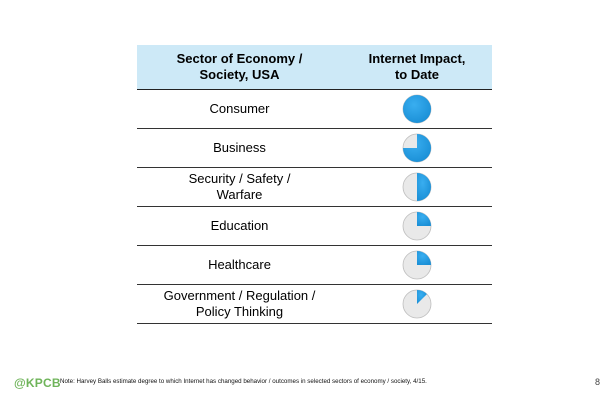 The image size is (614, 409). I want to click on table-row: Business, so click(314, 148).